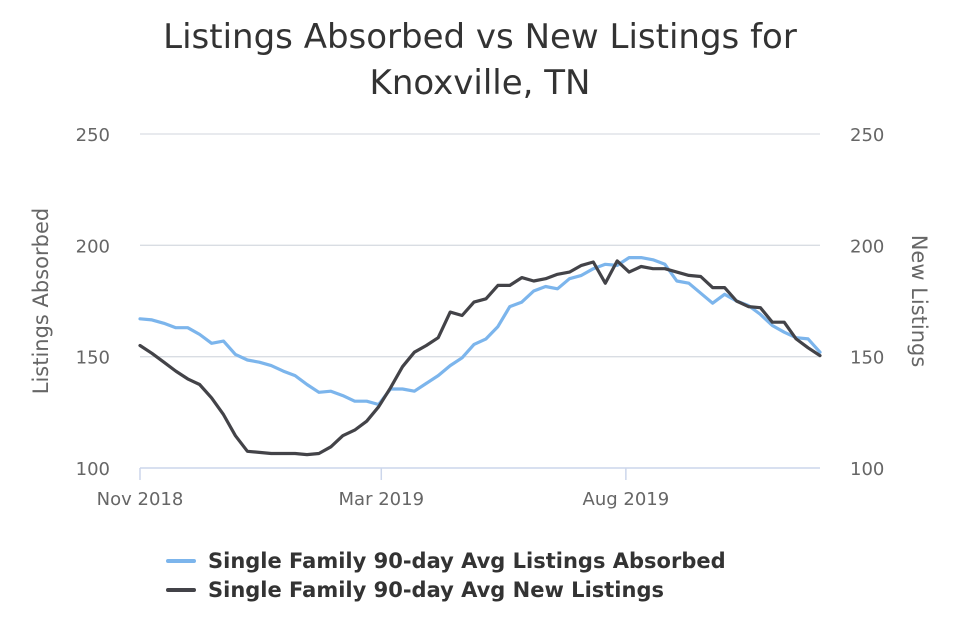  What do you see at coordinates (93, 469) in the screenshot?
I see `y-tick-left: 100` at bounding box center [93, 469].